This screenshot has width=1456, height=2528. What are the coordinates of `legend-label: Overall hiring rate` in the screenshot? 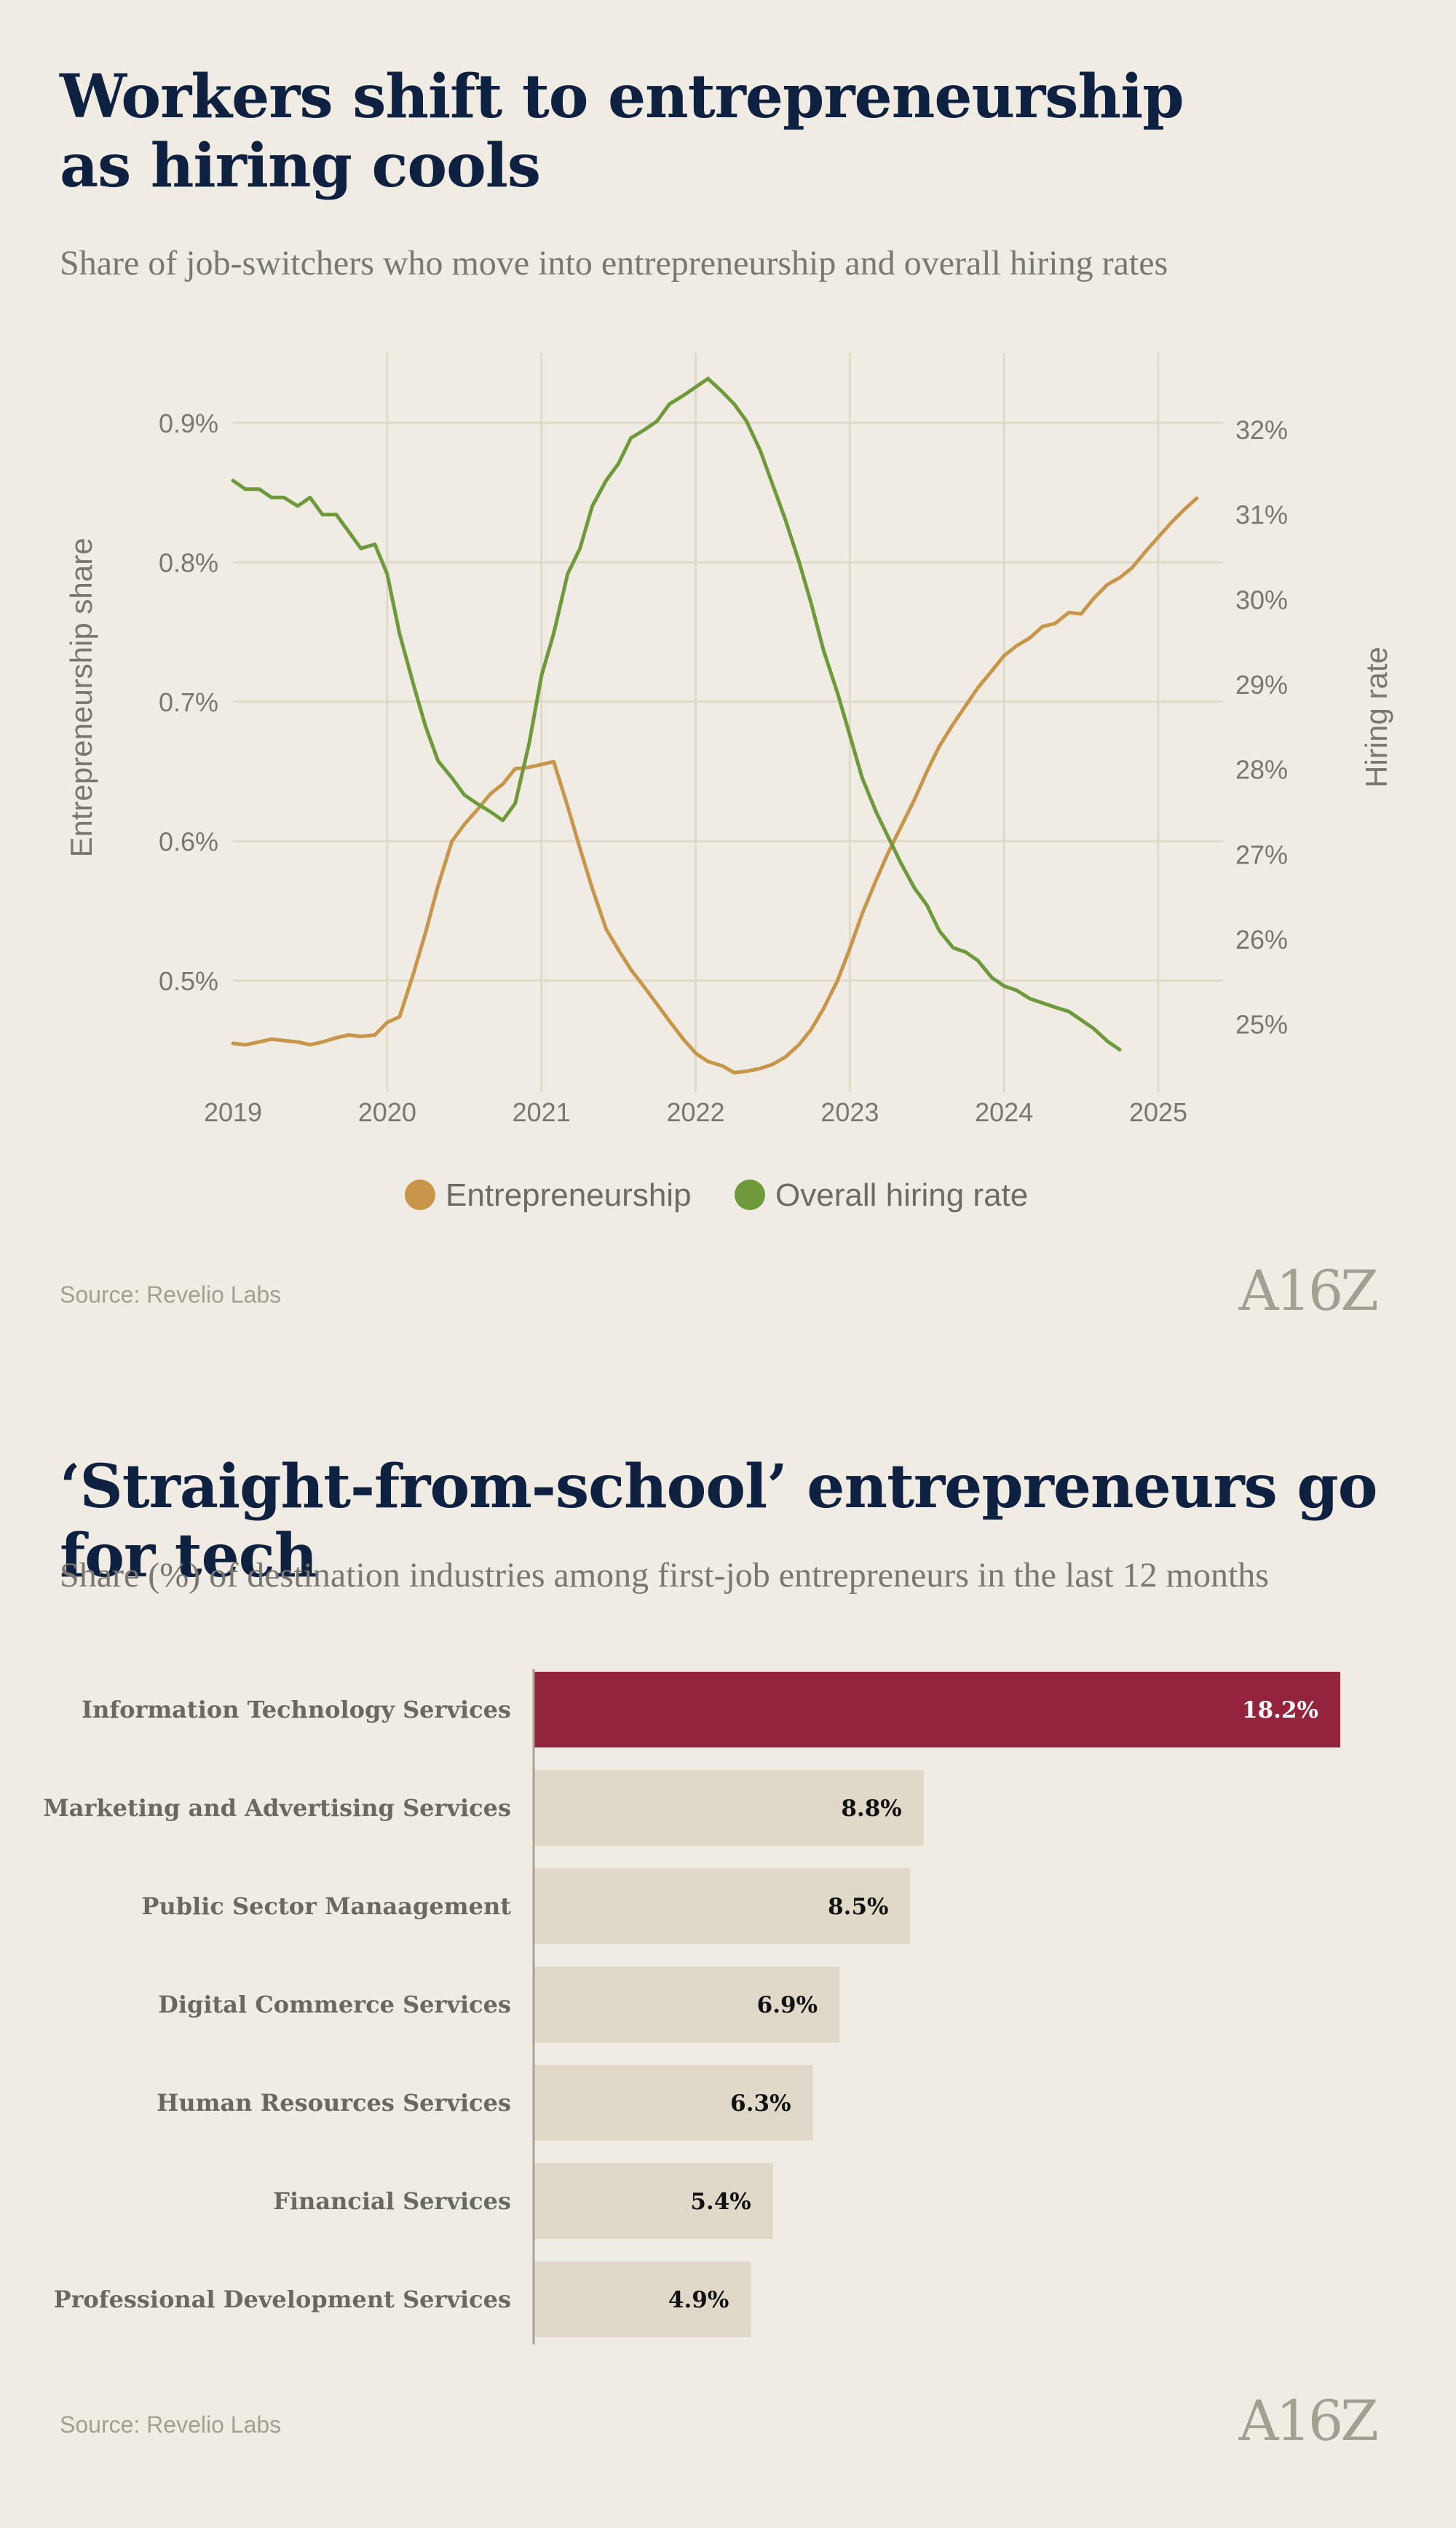 It's located at (901, 1195).